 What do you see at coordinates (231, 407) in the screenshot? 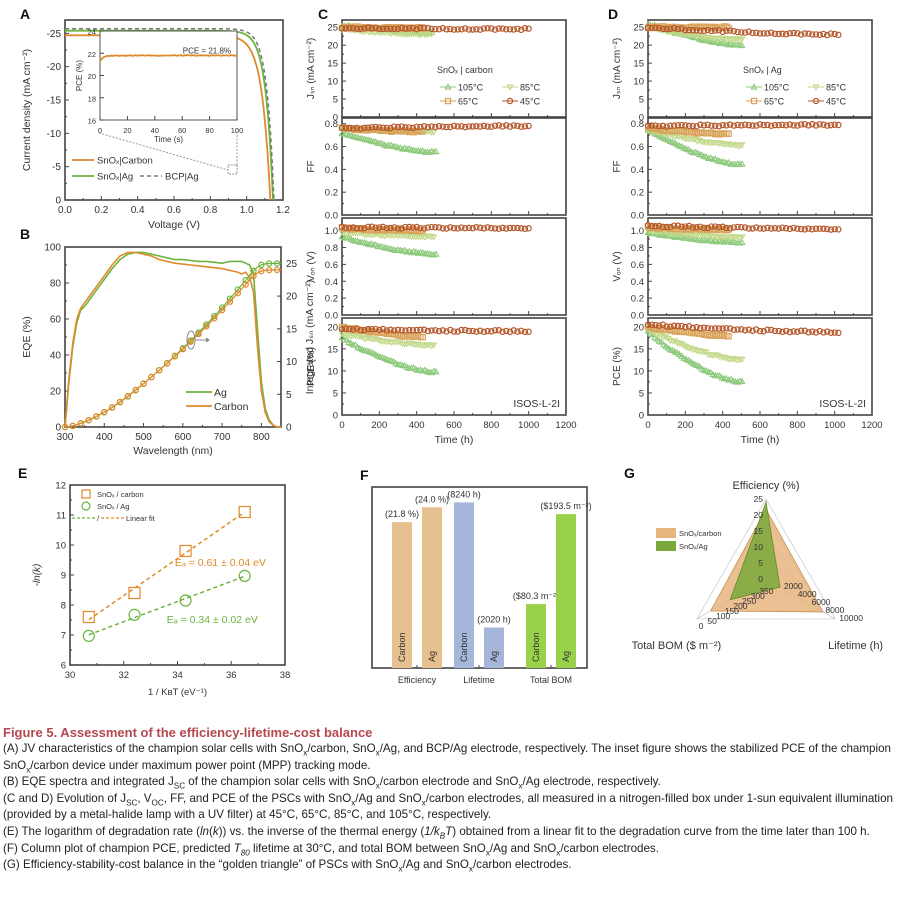
I see `legend-label-carbon: Carbon` at bounding box center [231, 407].